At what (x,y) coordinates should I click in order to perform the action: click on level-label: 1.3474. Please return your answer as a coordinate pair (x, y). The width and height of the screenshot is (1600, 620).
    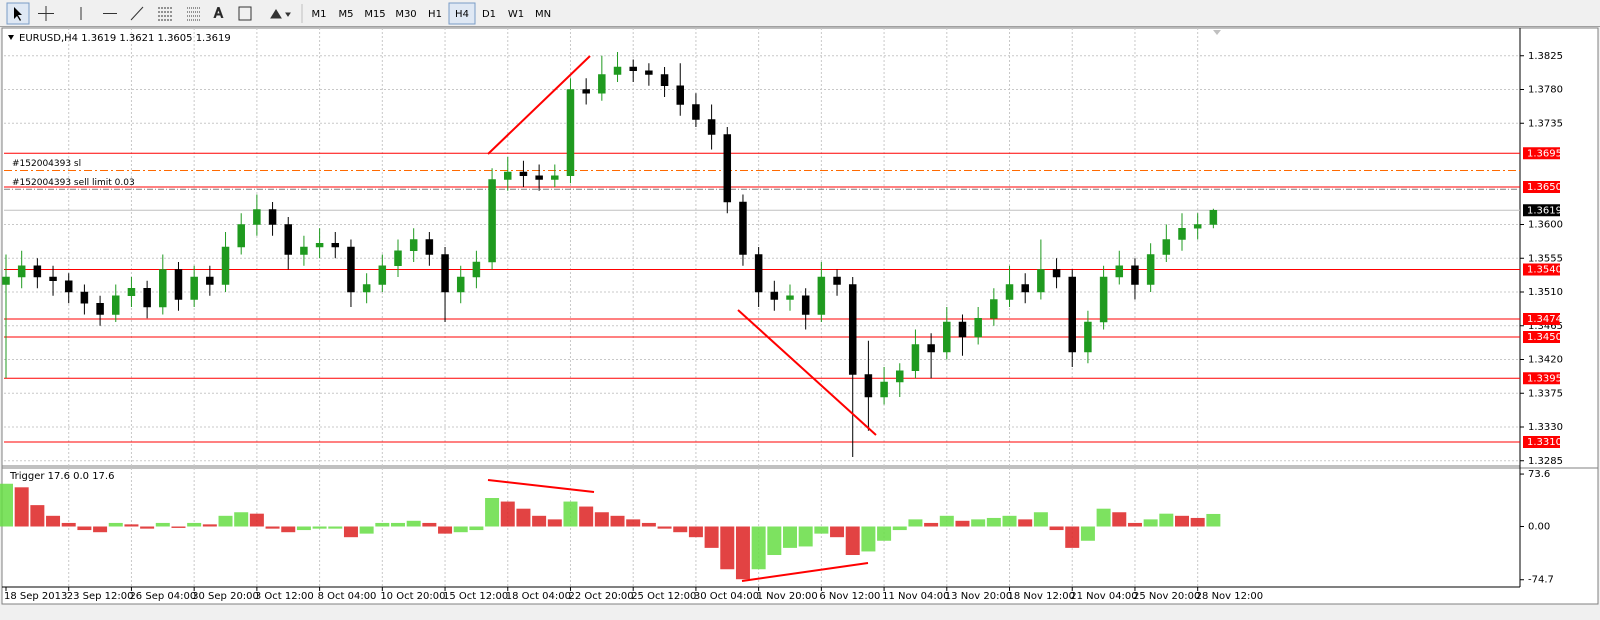
    Looking at the image, I should click on (1544, 319).